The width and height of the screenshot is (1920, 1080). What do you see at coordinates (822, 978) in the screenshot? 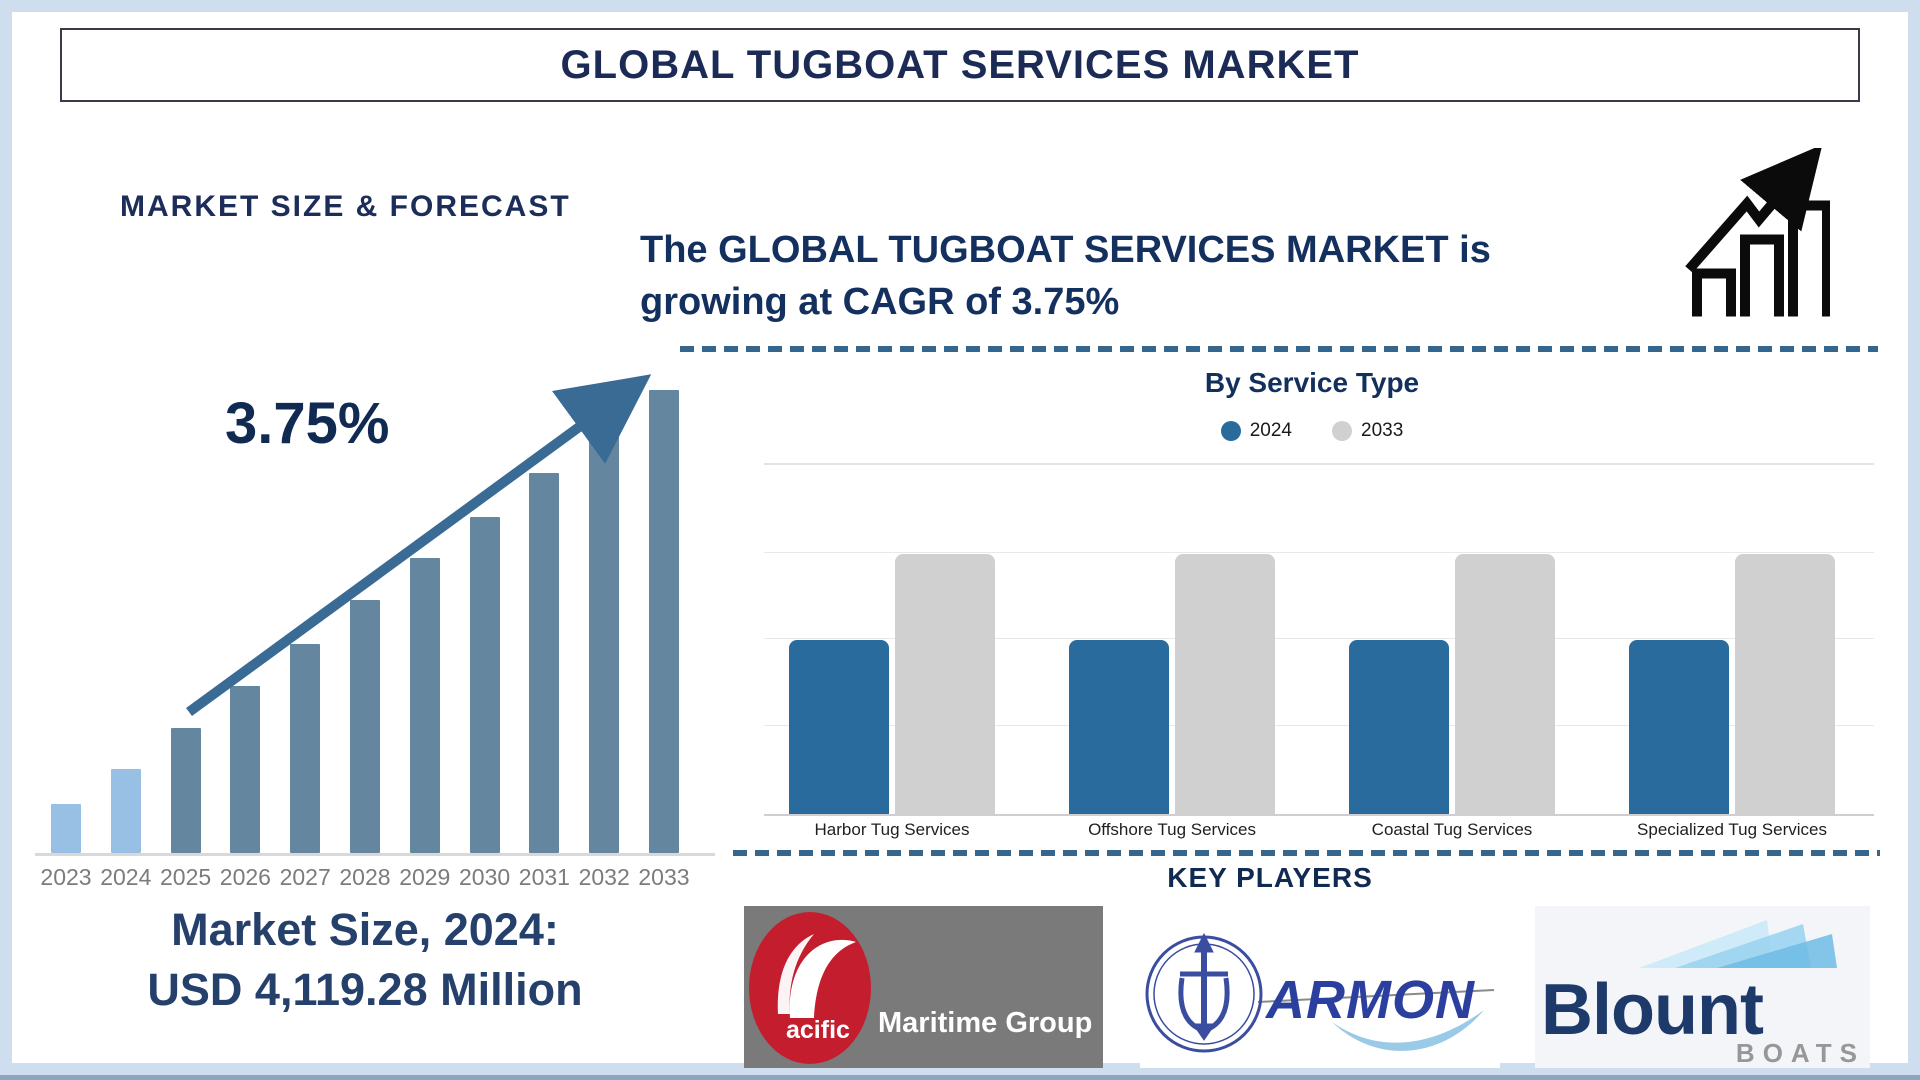
I see `pacific-sail-swoosh` at bounding box center [822, 978].